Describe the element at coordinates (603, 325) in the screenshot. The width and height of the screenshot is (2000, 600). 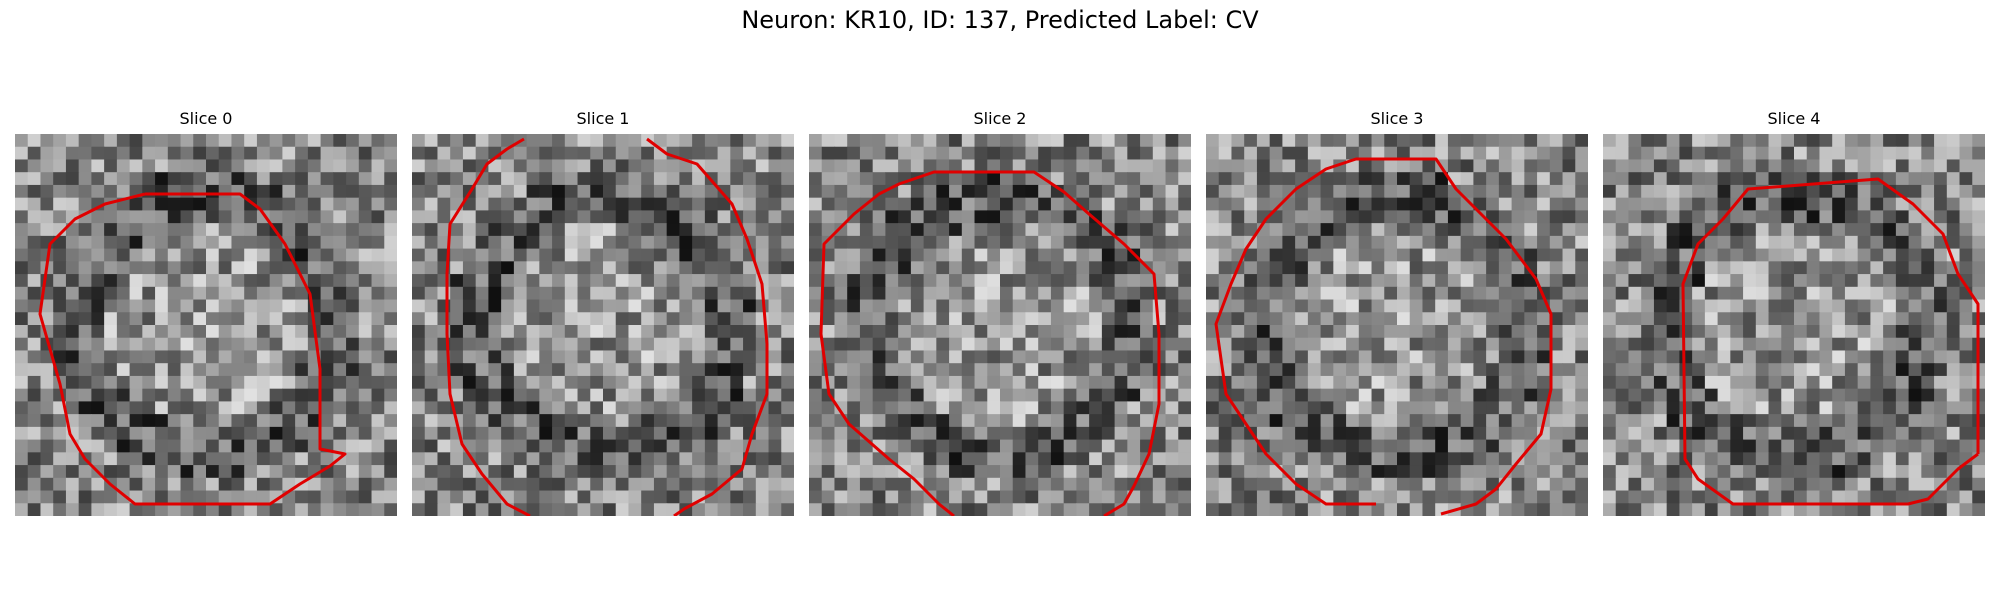
I see `slice-image` at that location.